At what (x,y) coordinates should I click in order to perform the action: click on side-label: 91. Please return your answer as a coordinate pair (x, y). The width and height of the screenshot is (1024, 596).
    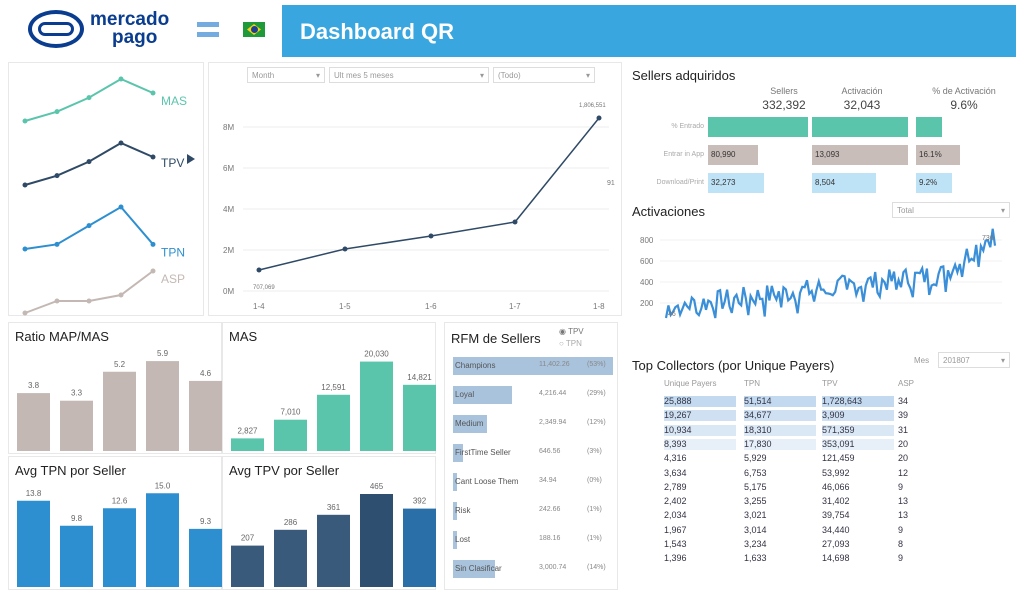
    Looking at the image, I should click on (611, 183).